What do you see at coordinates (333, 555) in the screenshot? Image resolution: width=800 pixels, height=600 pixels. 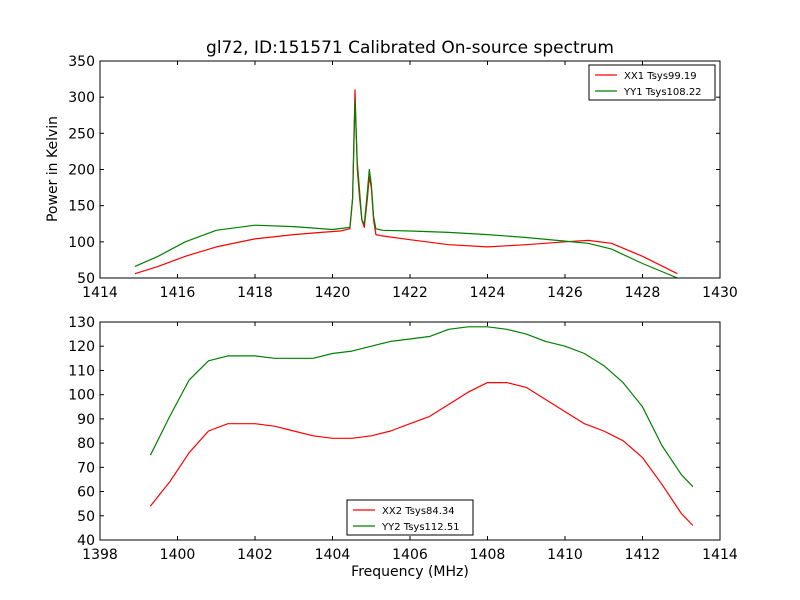 I see `x-tick-label: 1404` at bounding box center [333, 555].